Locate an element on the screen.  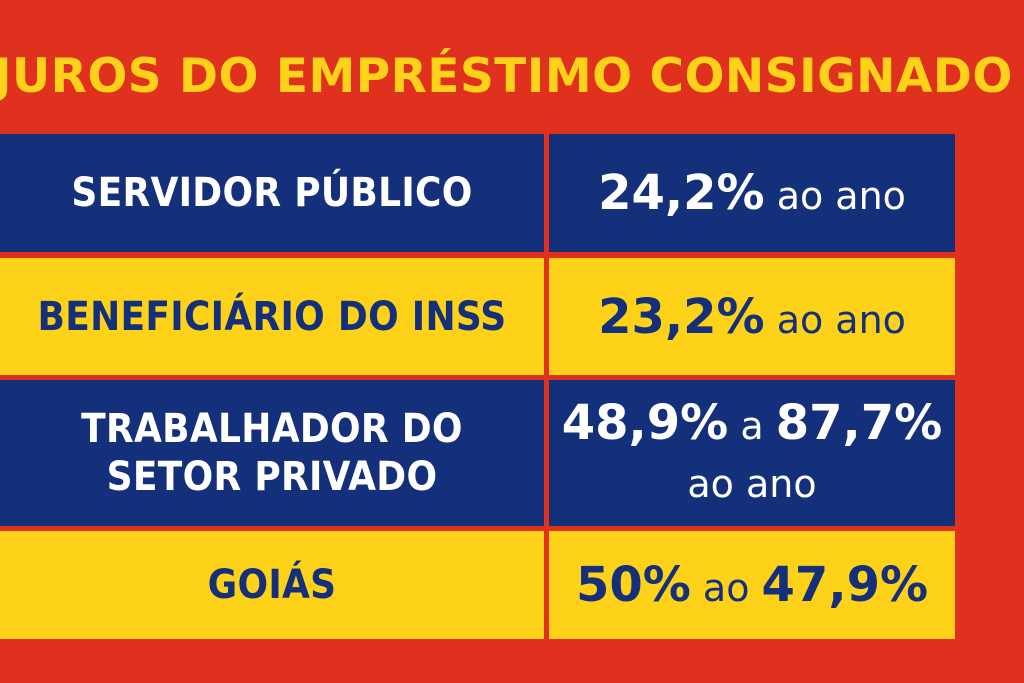
row-label-cell: BENEFICIÁRIO DO INSS is located at coordinates (272, 316).